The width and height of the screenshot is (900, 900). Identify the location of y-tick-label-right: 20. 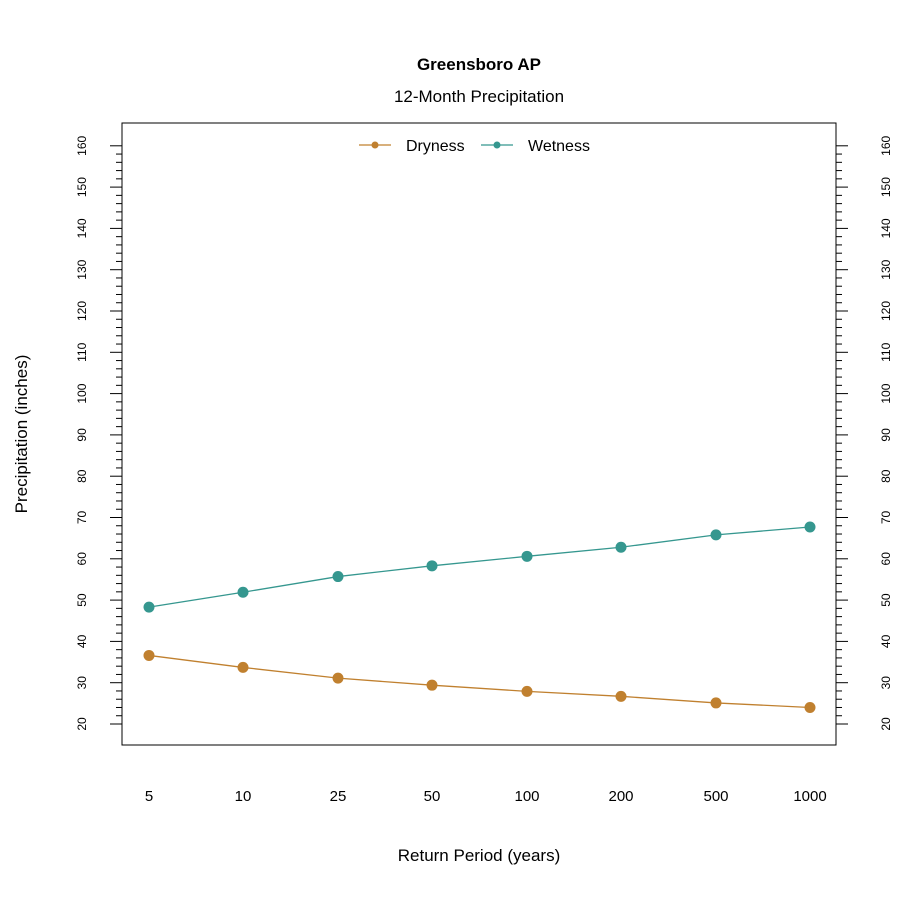
(886, 724).